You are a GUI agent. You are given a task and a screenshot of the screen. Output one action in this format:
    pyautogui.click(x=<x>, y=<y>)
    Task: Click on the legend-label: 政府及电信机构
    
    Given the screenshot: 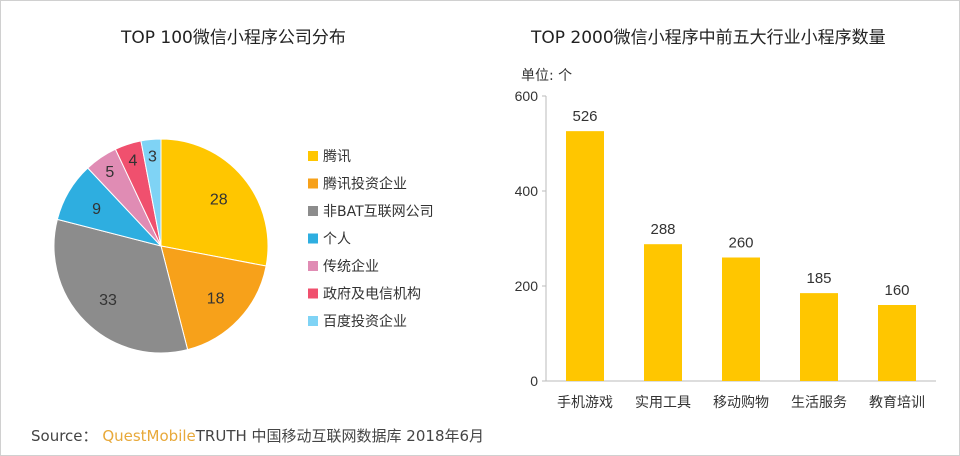 What is the action you would take?
    pyautogui.click(x=372, y=295)
    